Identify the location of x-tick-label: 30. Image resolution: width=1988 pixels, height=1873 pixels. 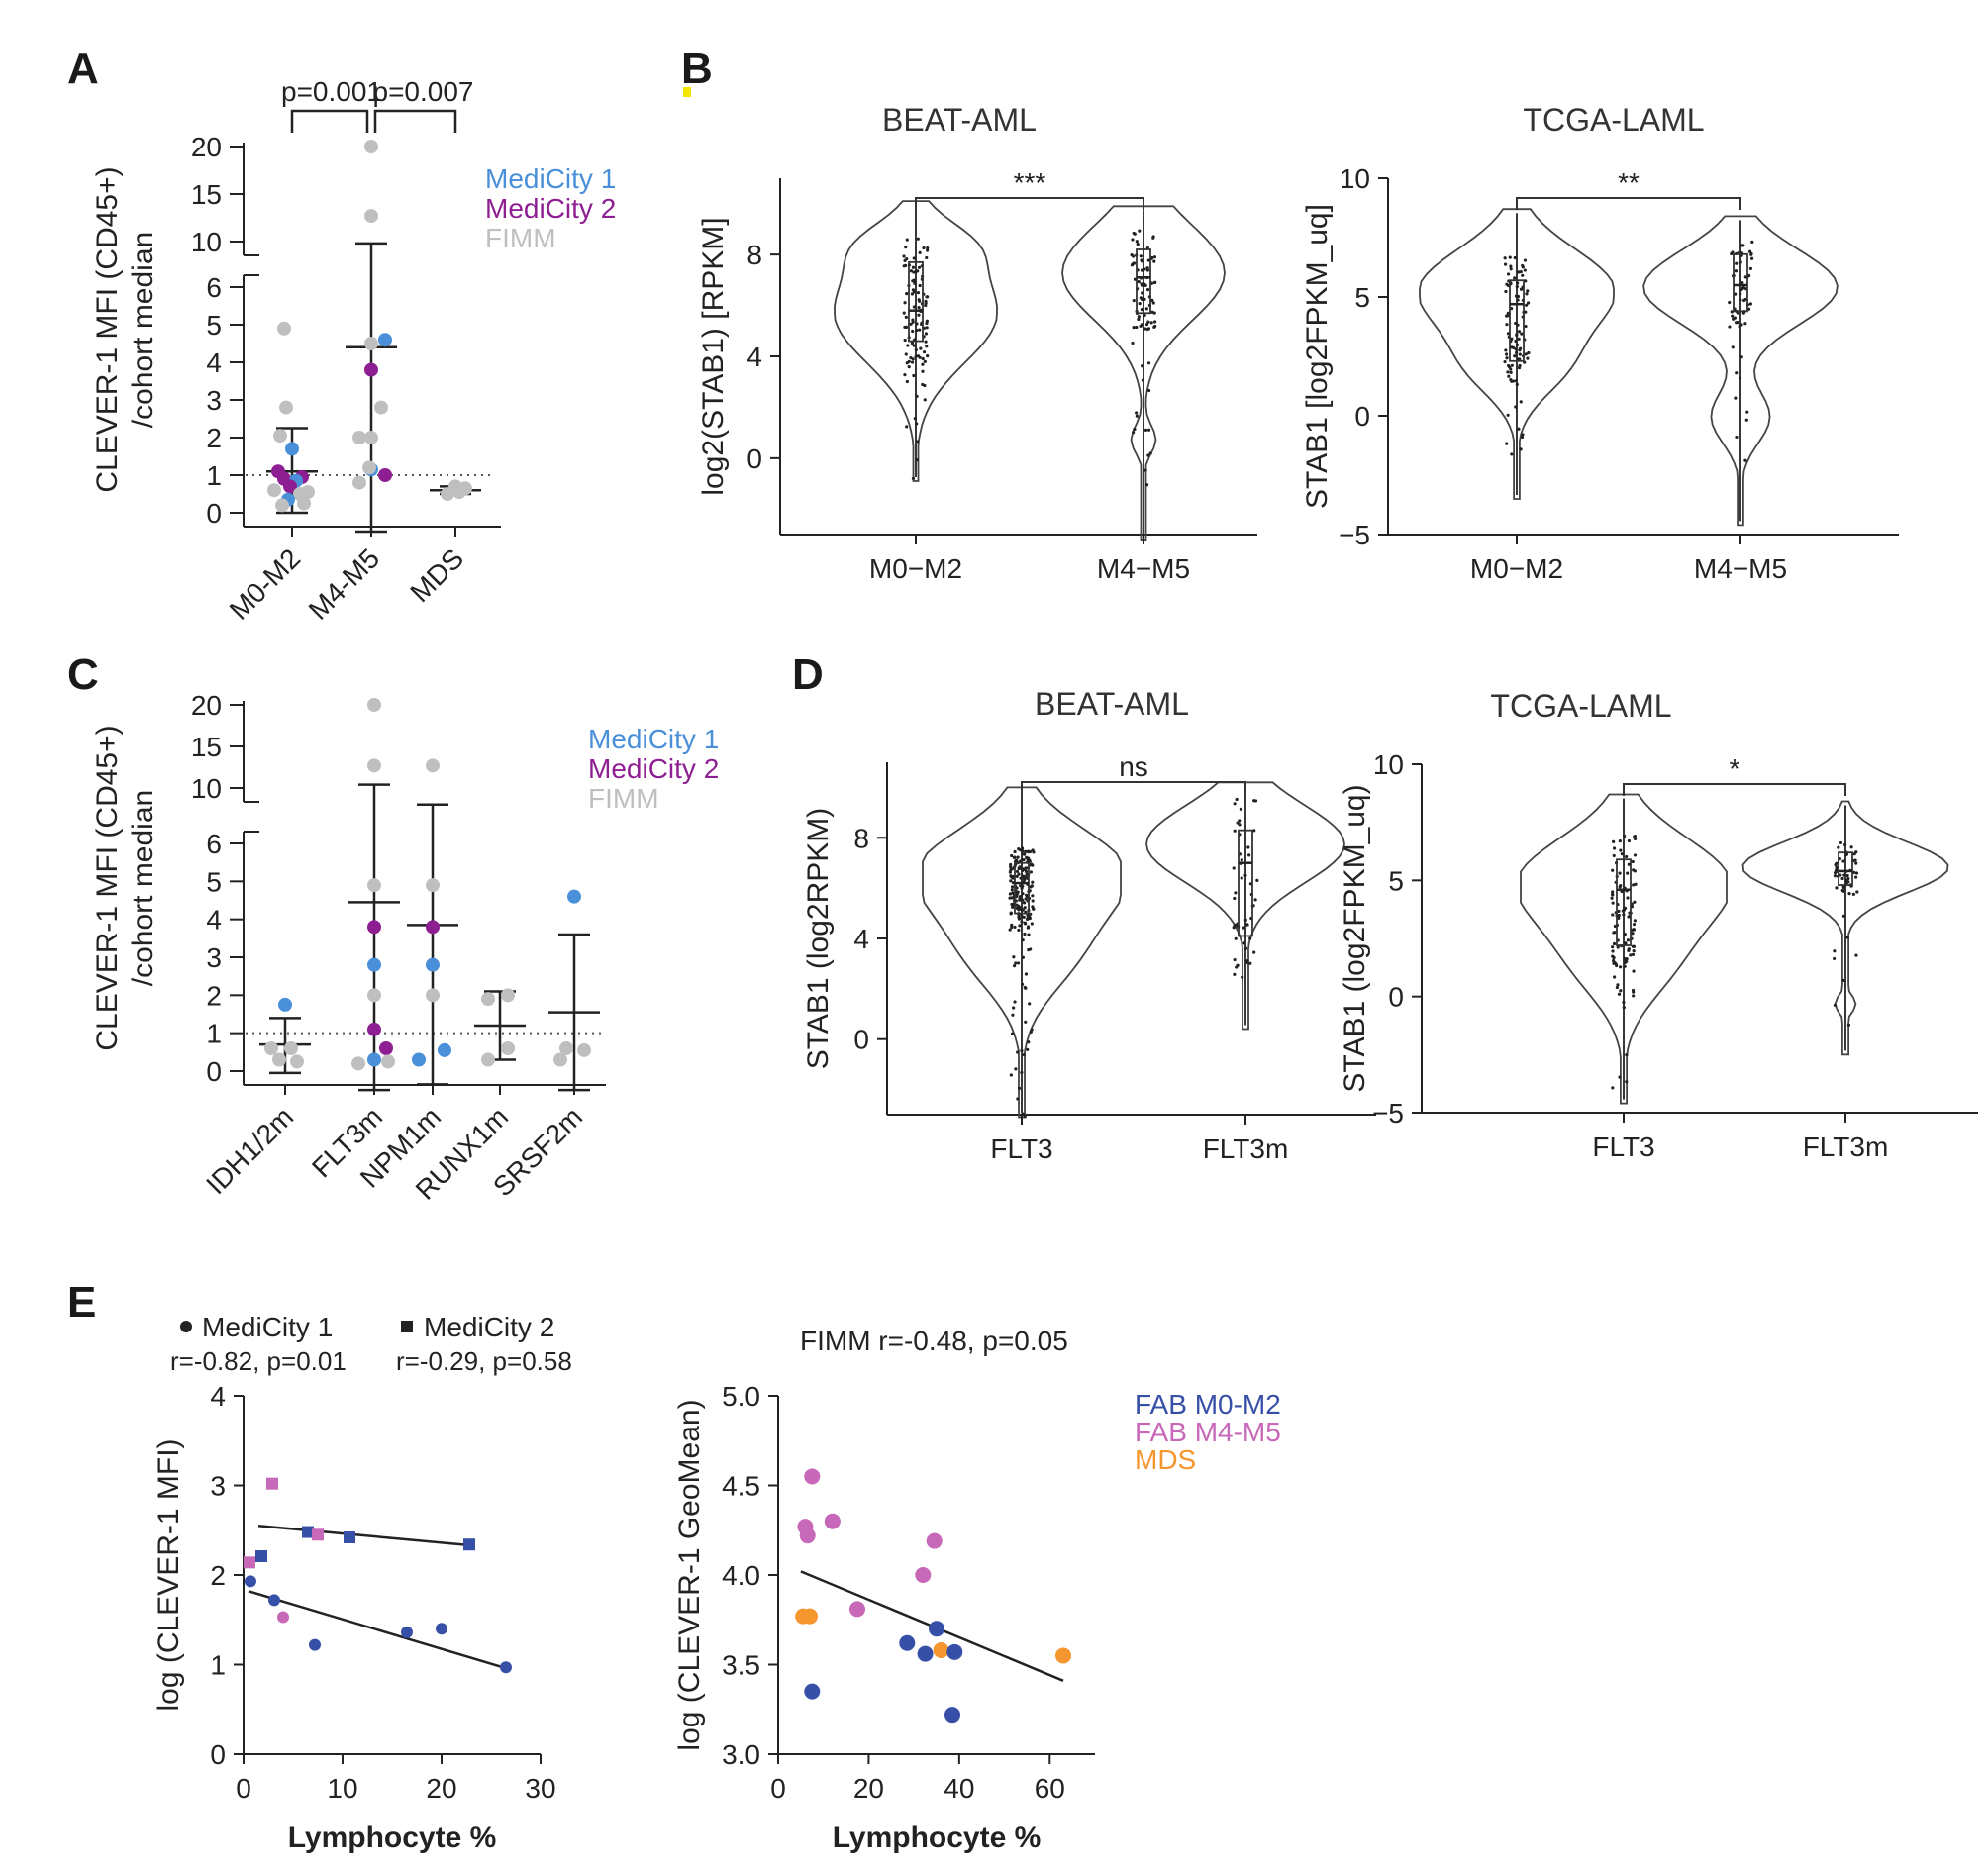
(540, 1788).